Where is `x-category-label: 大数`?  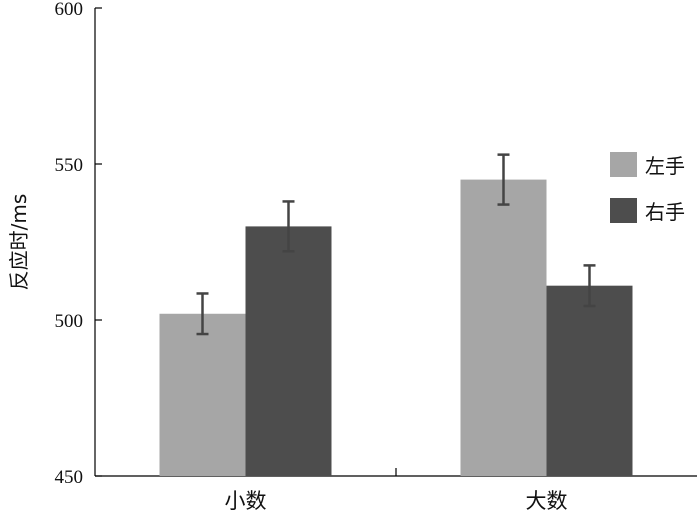
x-category-label: 大数 is located at coordinates (547, 501).